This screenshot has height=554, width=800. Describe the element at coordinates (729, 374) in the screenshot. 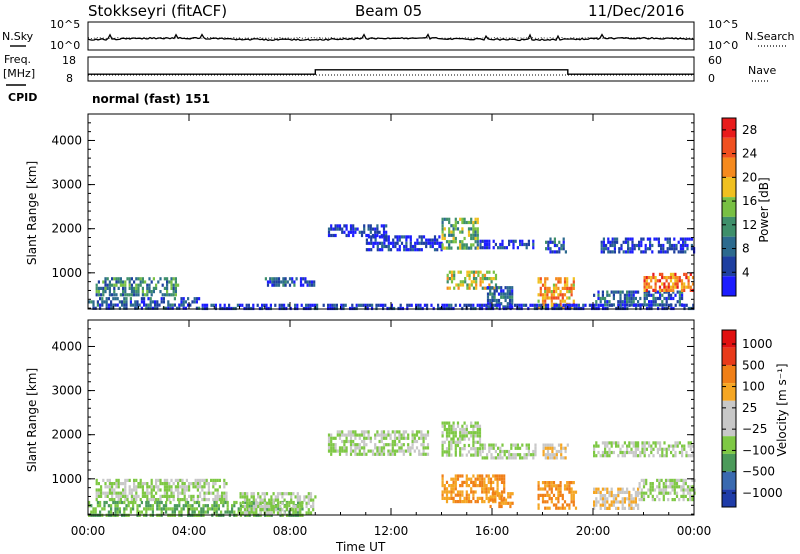

I see `velocity-colorbar-swatch` at that location.